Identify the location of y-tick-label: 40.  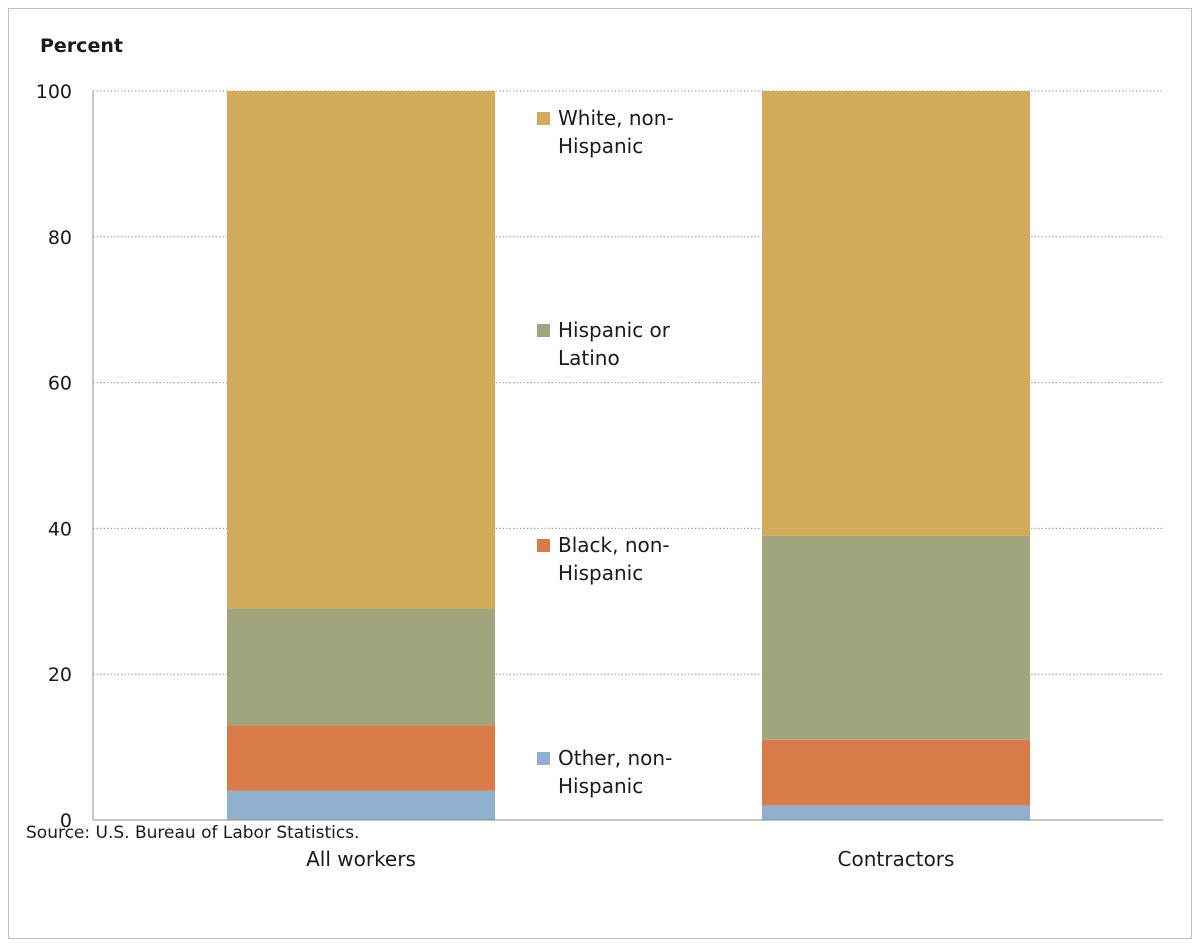
(60, 529).